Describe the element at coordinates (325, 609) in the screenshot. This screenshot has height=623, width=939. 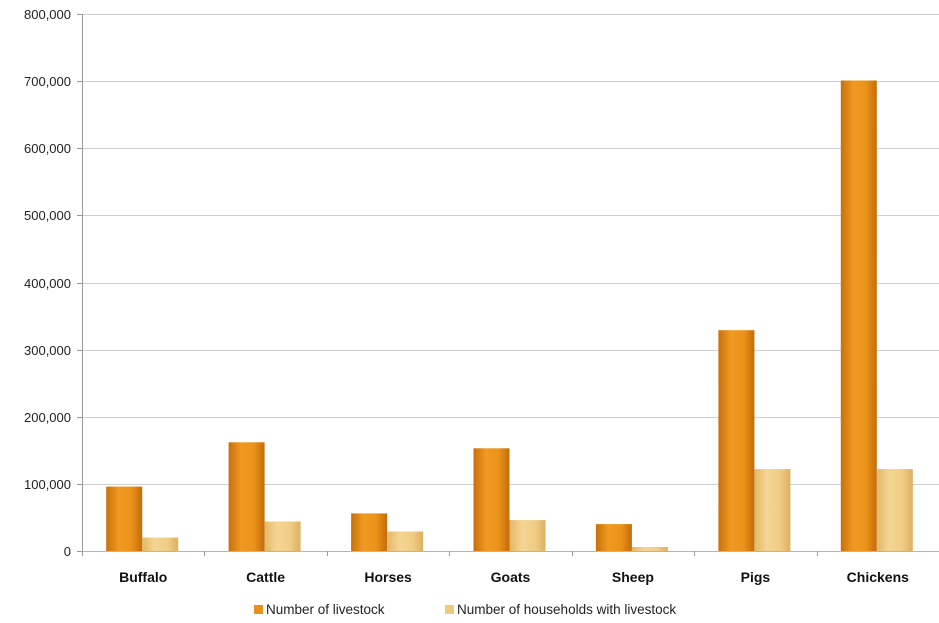
I see `legend-label: Number of livestock` at that location.